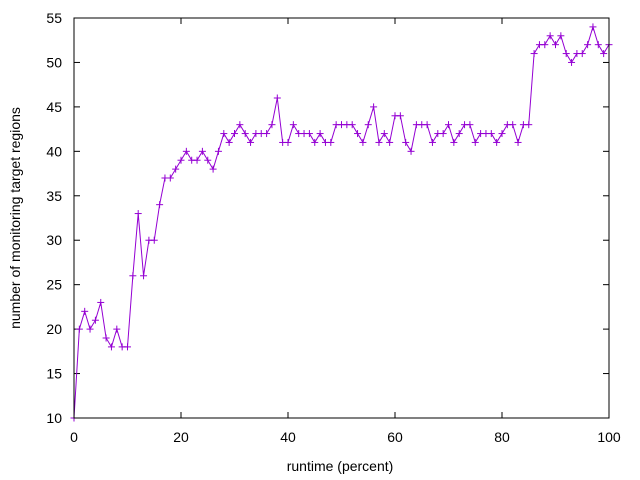 The image size is (640, 480). Describe the element at coordinates (54, 196) in the screenshot. I see `y-tick-label: 35` at that location.